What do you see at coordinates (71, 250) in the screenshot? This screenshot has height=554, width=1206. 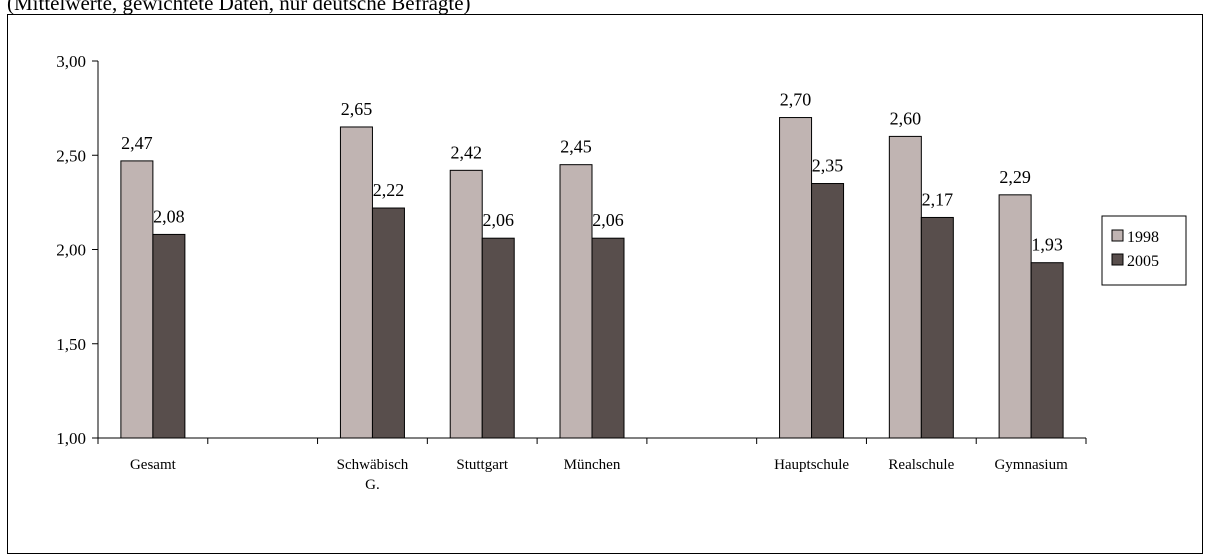 I see `y-tick-label: 2,00` at bounding box center [71, 250].